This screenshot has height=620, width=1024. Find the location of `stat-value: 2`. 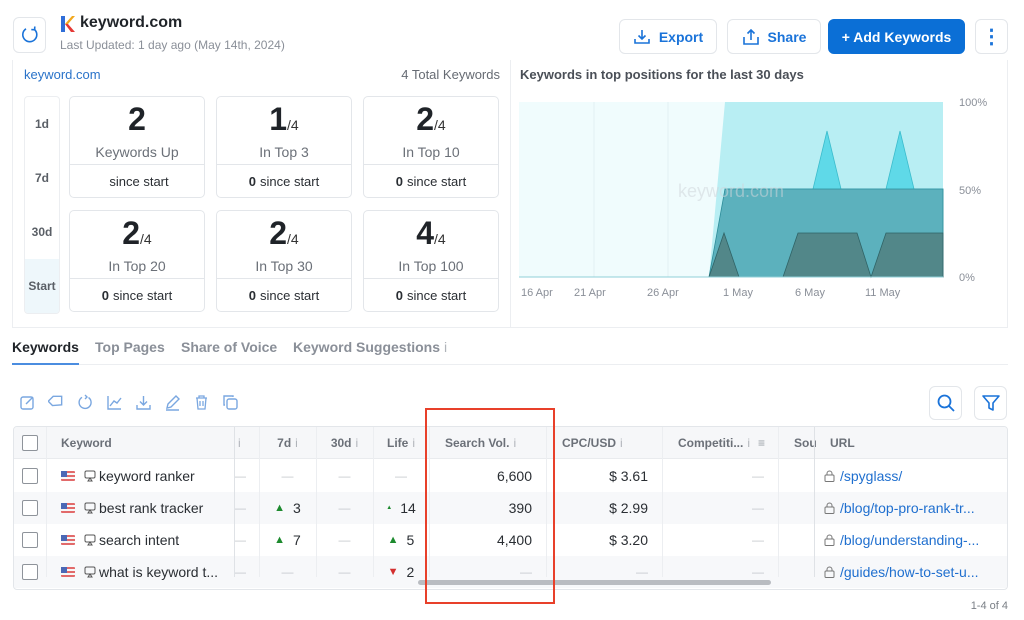

stat-value: 2 is located at coordinates (278, 233).